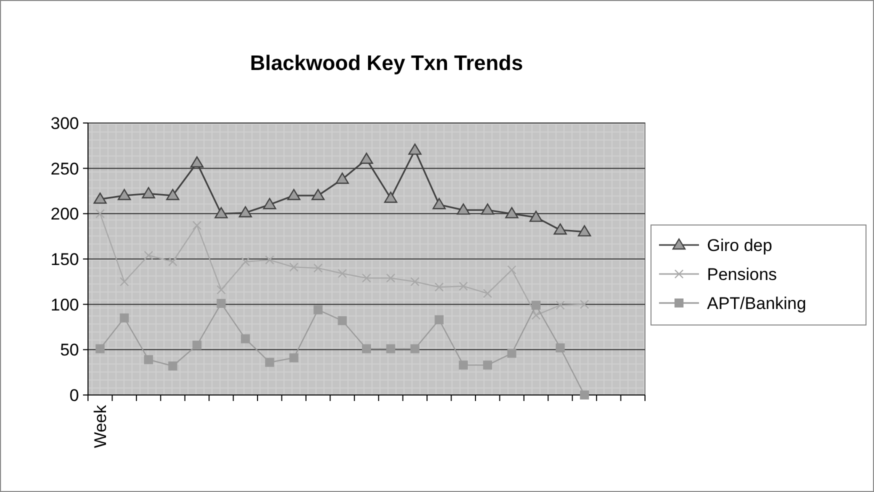 This screenshot has width=874, height=492. Describe the element at coordinates (64, 123) in the screenshot. I see `y-tick-label: 300` at that location.